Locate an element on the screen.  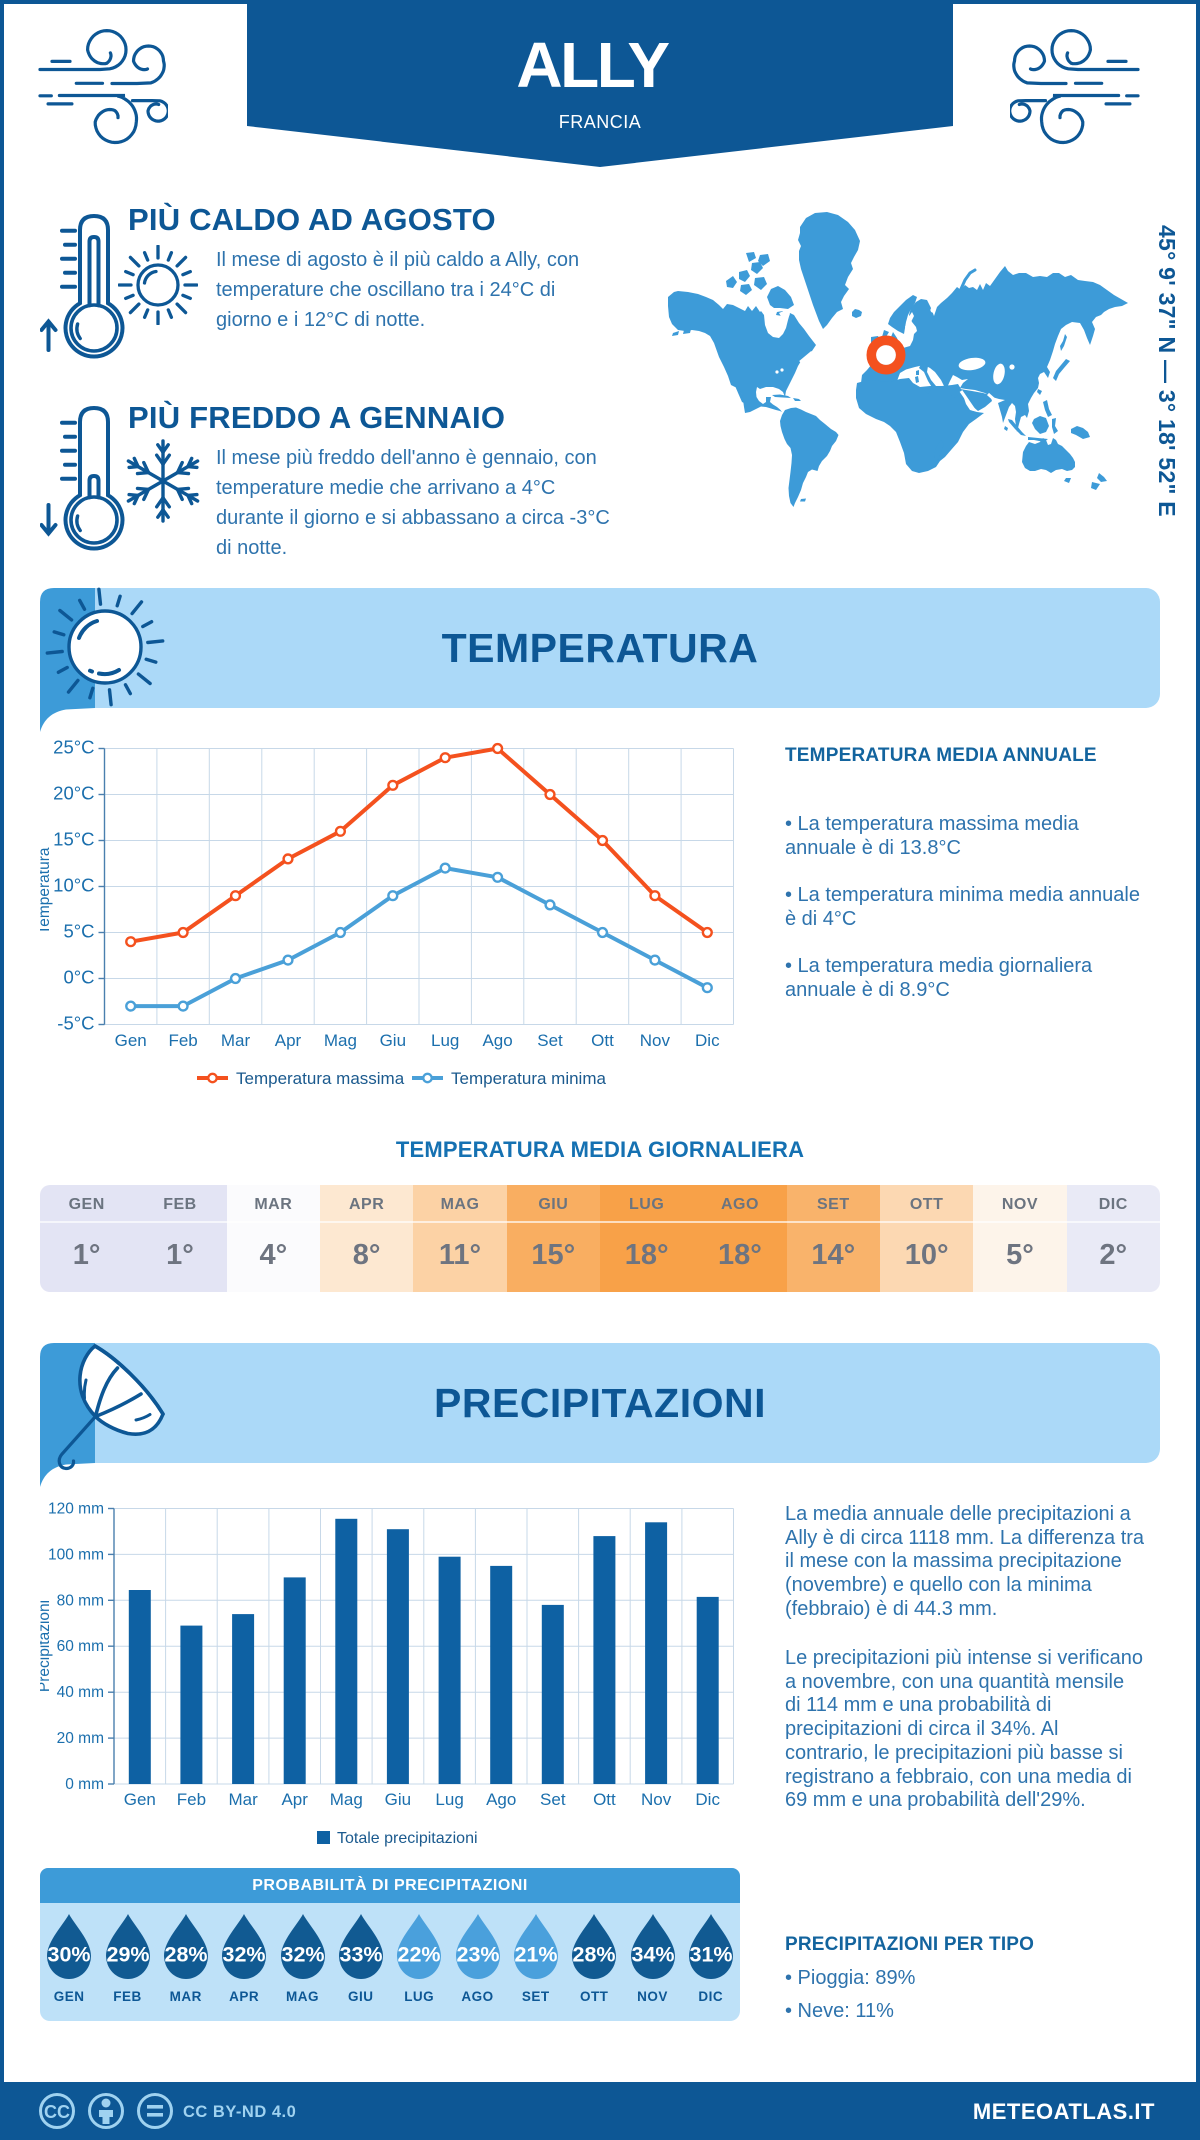
svg-text: 60 mm is located at coordinates (80, 1646).